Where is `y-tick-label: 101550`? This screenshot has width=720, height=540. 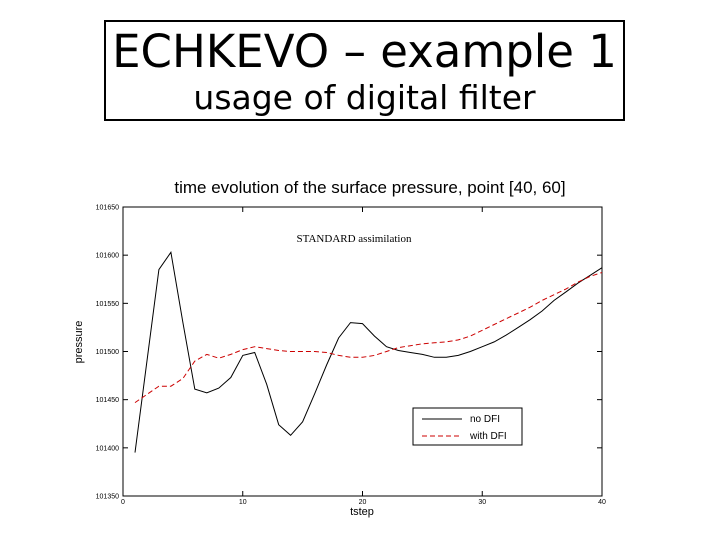
y-tick-label: 101550 is located at coordinates (107, 304).